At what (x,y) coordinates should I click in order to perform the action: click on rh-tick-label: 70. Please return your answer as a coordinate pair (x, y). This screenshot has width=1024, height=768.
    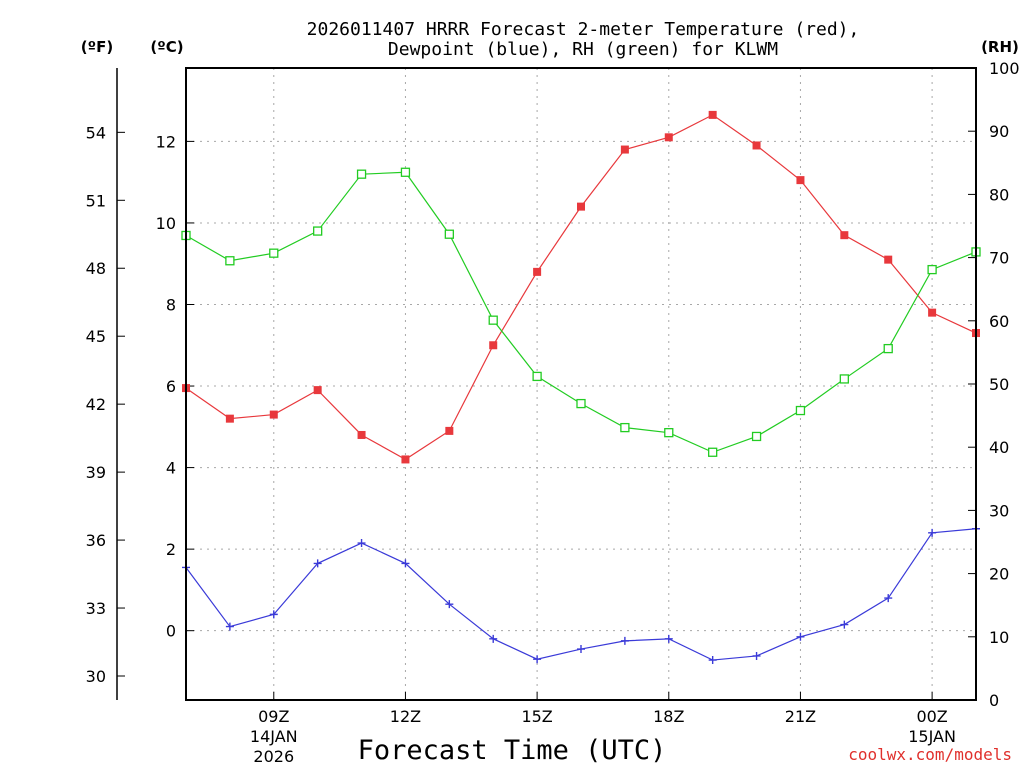
    Looking at the image, I should click on (999, 258).